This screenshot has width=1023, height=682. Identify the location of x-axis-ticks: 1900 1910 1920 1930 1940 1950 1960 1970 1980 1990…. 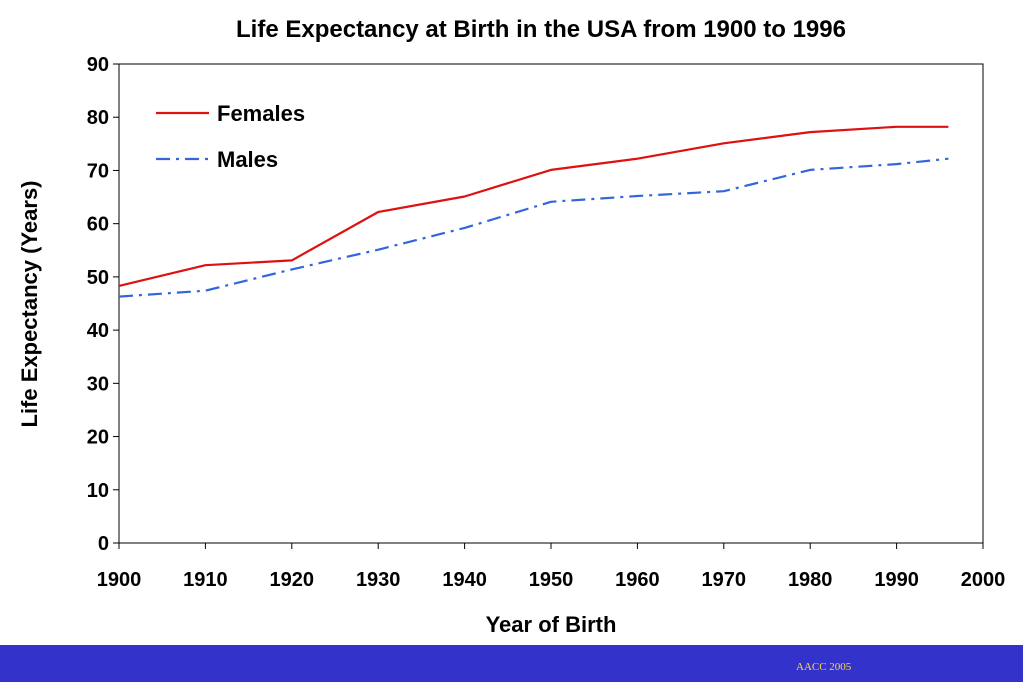
(551, 567).